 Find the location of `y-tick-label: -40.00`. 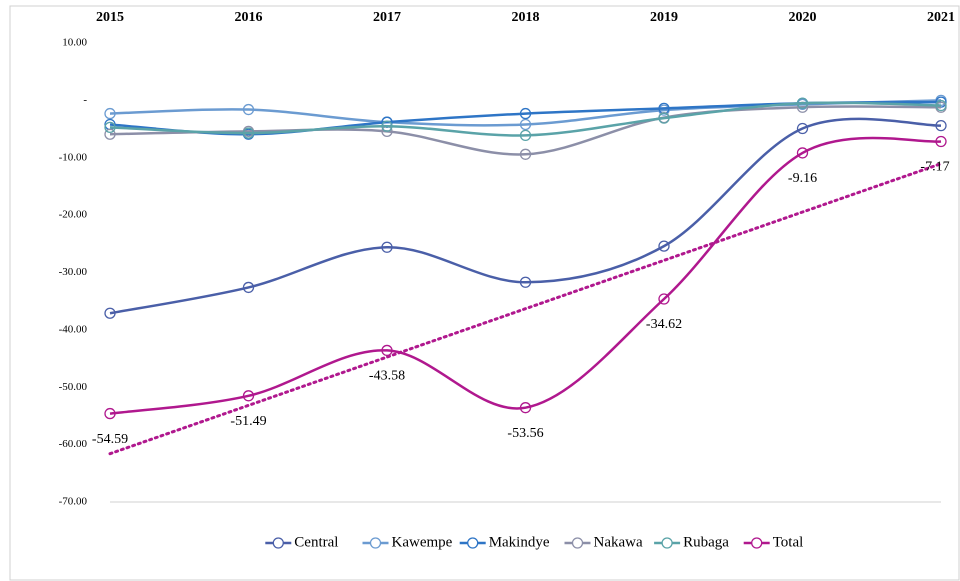

y-tick-label: -40.00 is located at coordinates (73, 329).